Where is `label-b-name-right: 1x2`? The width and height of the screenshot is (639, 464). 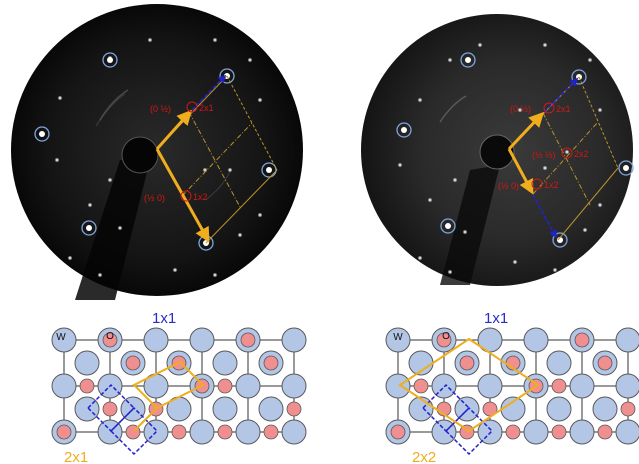 label-b-name-right: 1x2 is located at coordinates (551, 185).